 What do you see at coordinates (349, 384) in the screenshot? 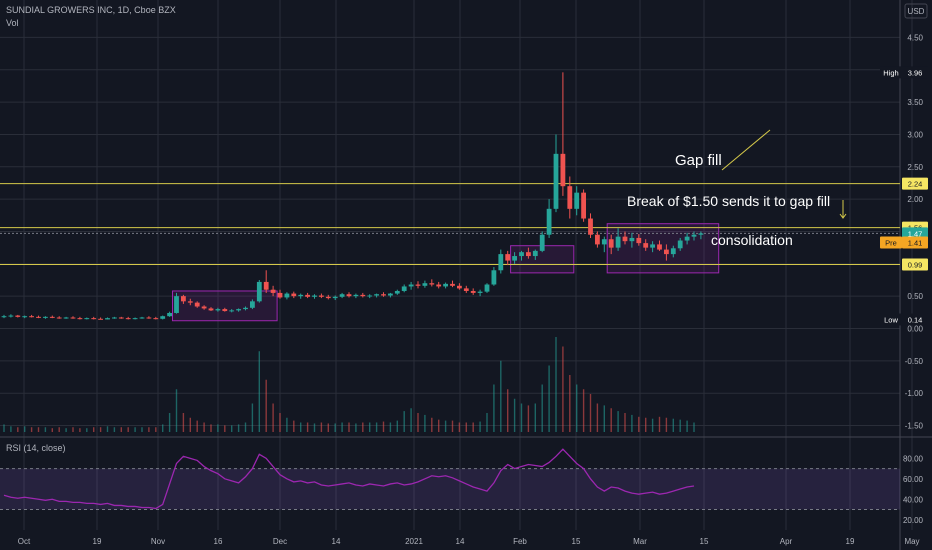
I see `volume-bars` at bounding box center [349, 384].